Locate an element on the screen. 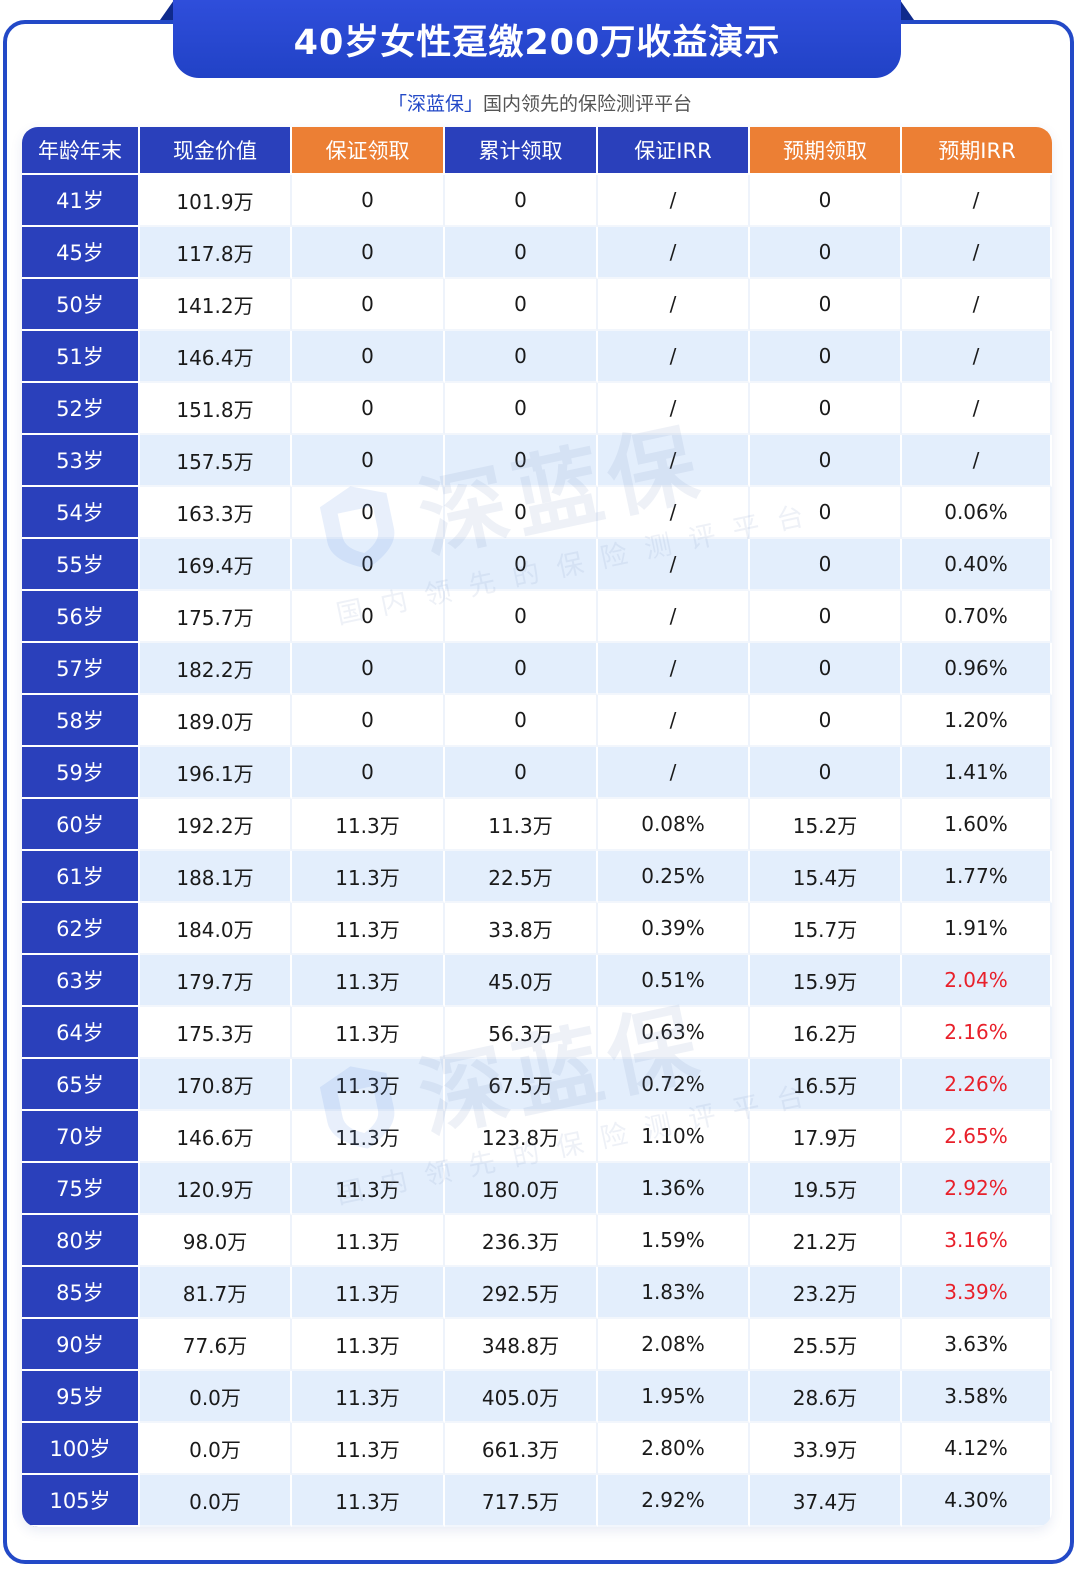 The width and height of the screenshot is (1080, 1577). age-cell: 55岁 is located at coordinates (81, 565).